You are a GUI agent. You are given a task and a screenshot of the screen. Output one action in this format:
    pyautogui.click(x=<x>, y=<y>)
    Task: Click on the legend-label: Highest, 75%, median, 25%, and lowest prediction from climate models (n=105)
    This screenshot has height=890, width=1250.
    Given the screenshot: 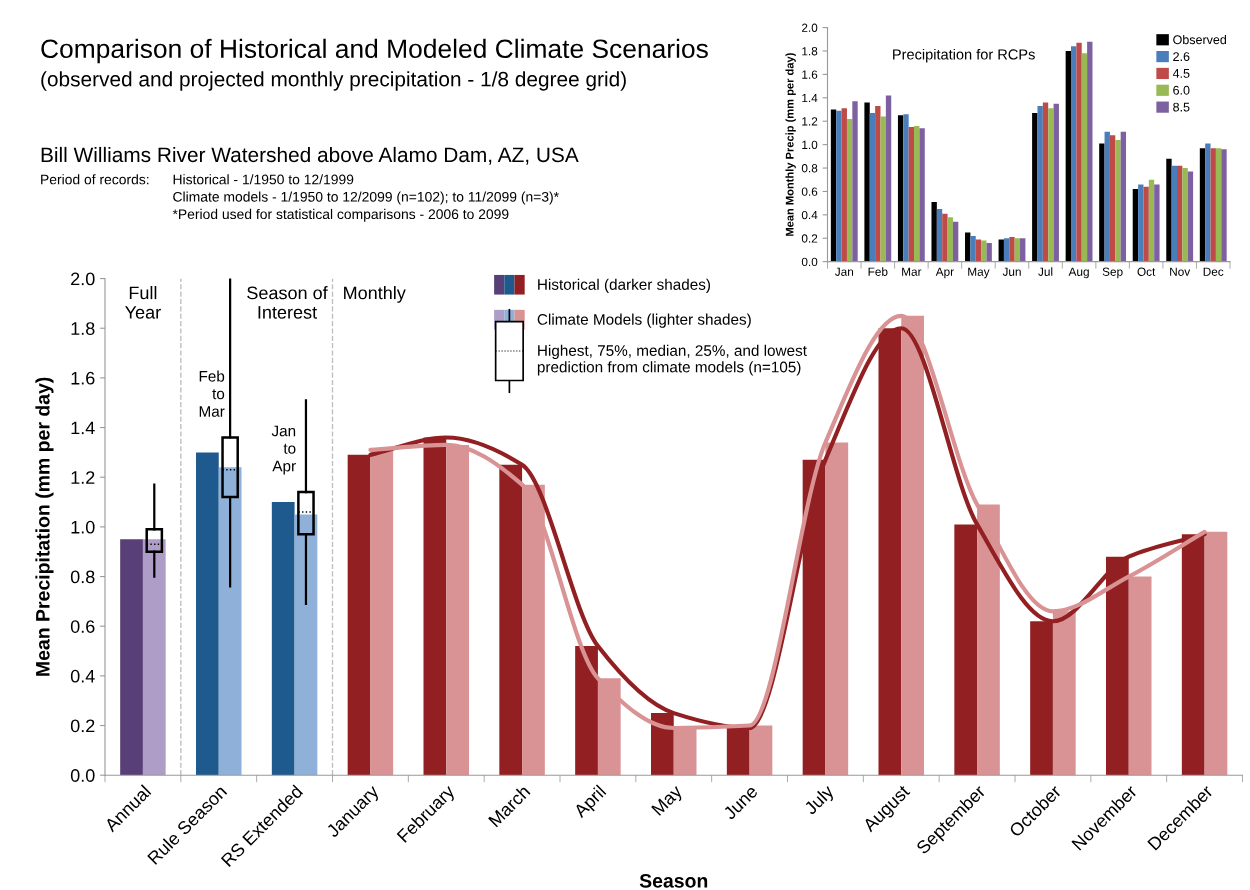 What is the action you would take?
    pyautogui.click(x=672, y=360)
    